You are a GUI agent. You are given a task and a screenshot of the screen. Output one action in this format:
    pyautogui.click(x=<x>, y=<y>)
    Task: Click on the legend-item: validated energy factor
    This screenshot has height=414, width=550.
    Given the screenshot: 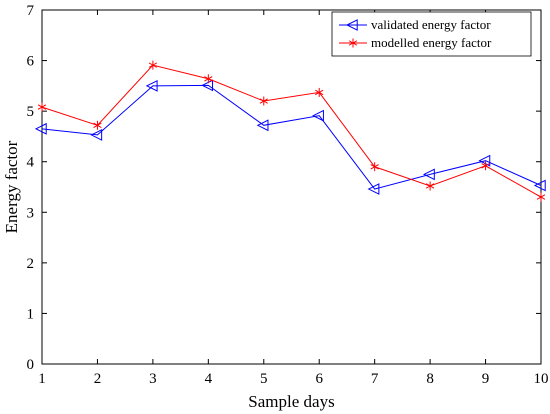 What is the action you would take?
    pyautogui.click(x=415, y=24)
    